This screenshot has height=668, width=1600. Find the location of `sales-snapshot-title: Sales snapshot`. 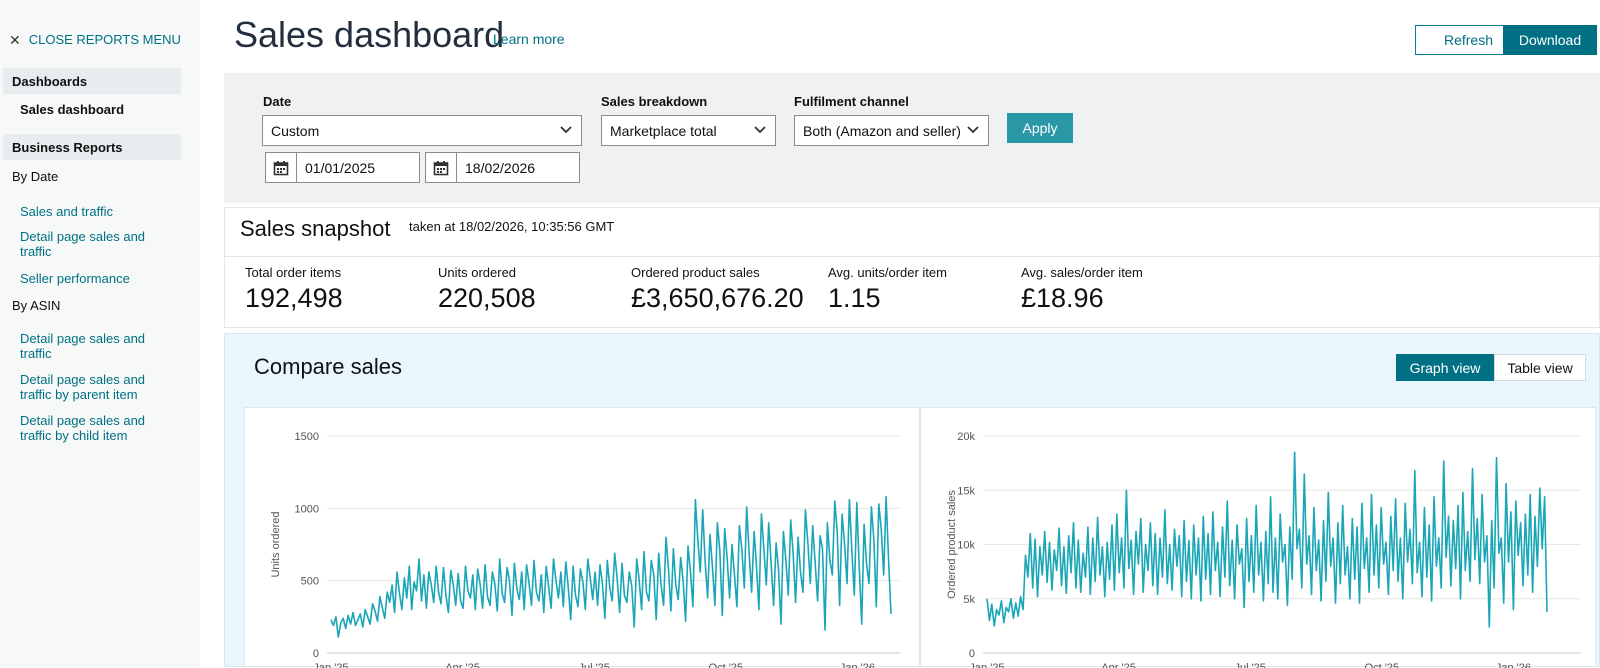

sales-snapshot-title: Sales snapshot is located at coordinates (315, 228).